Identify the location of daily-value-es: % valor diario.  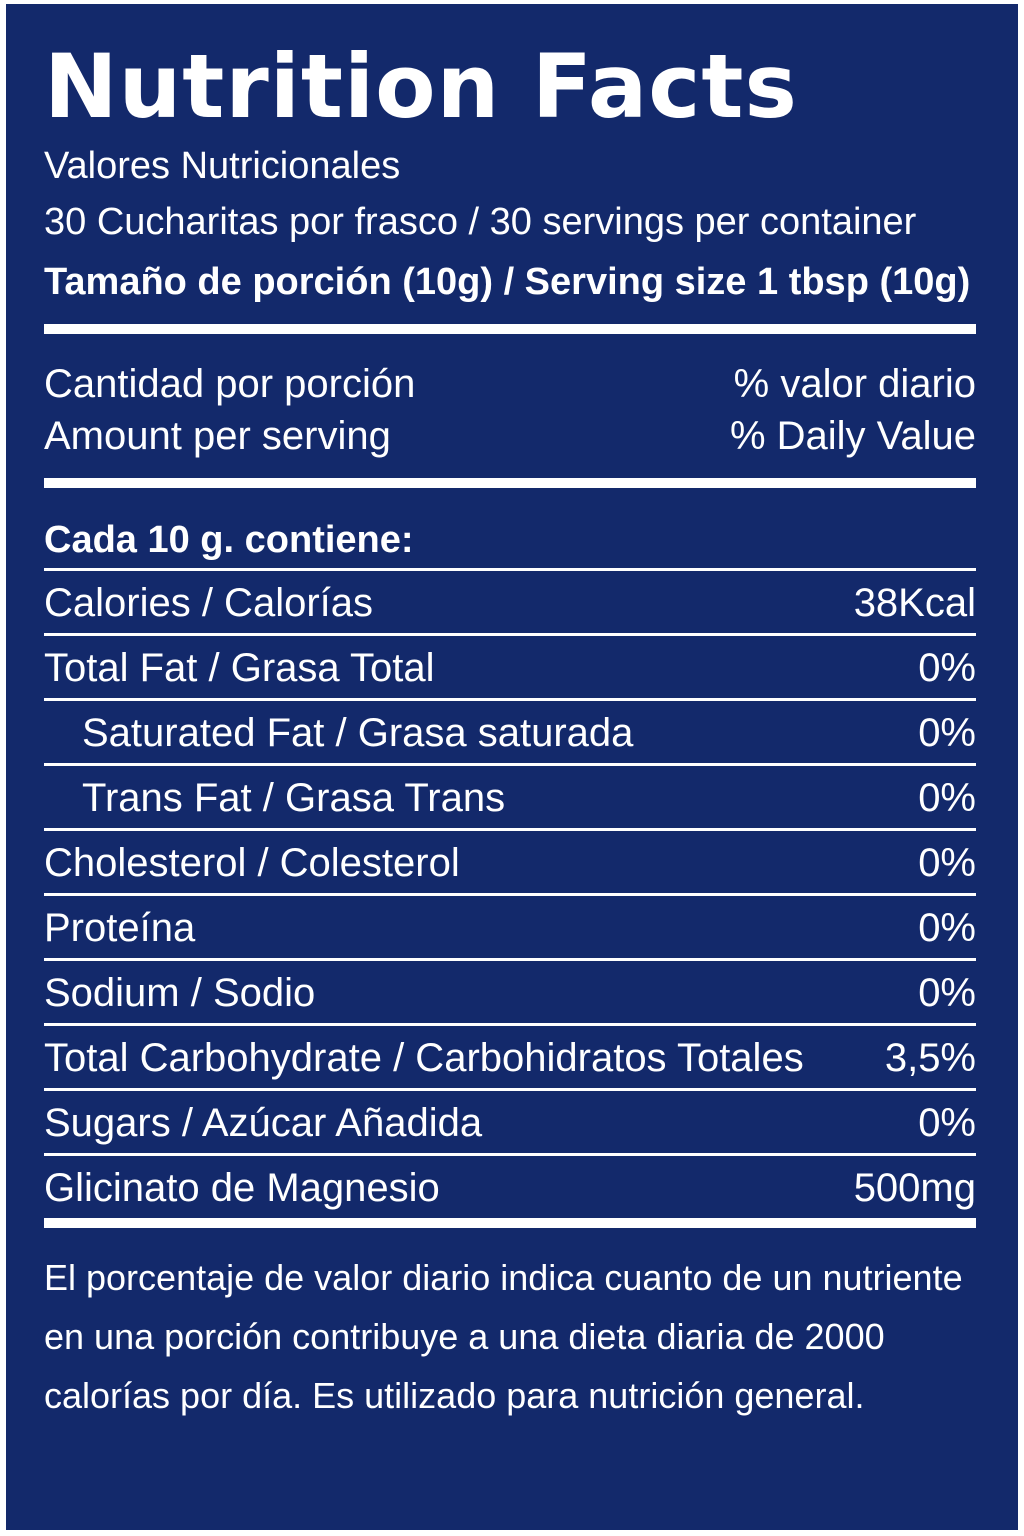
(854, 384).